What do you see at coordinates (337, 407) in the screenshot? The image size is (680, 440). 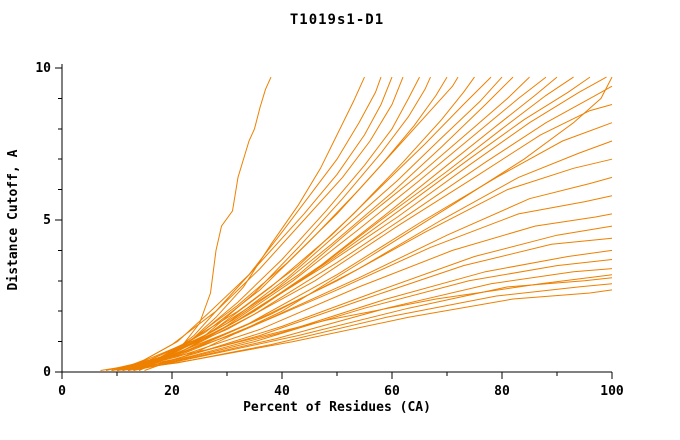 I see `x-axis-label: Percent of Residues (CA)` at bounding box center [337, 407].